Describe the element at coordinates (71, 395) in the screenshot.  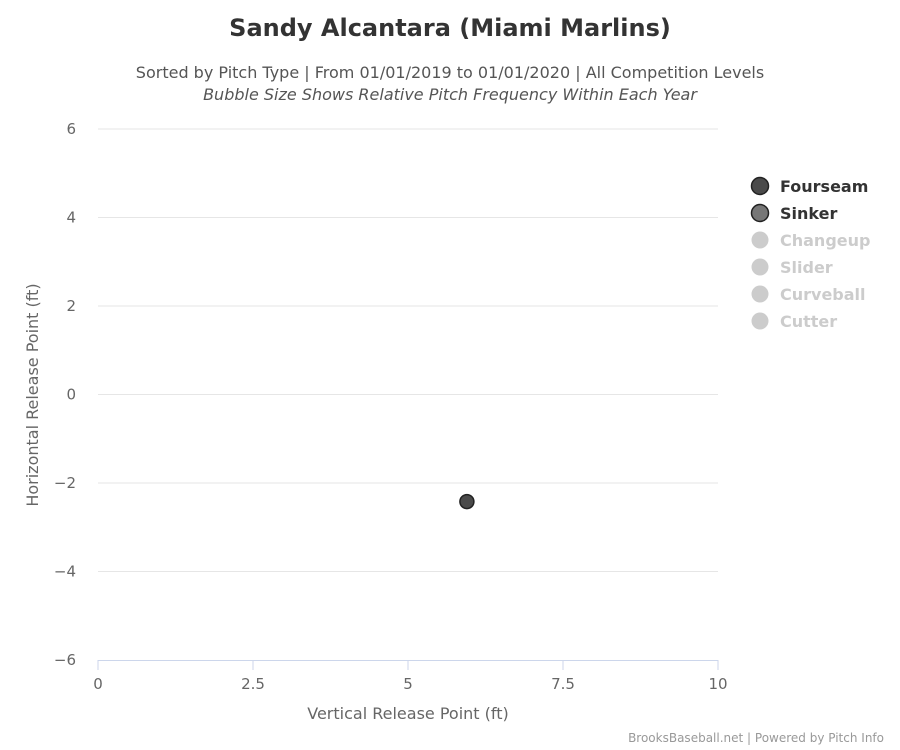
I see `y-tick-label: 0` at that location.